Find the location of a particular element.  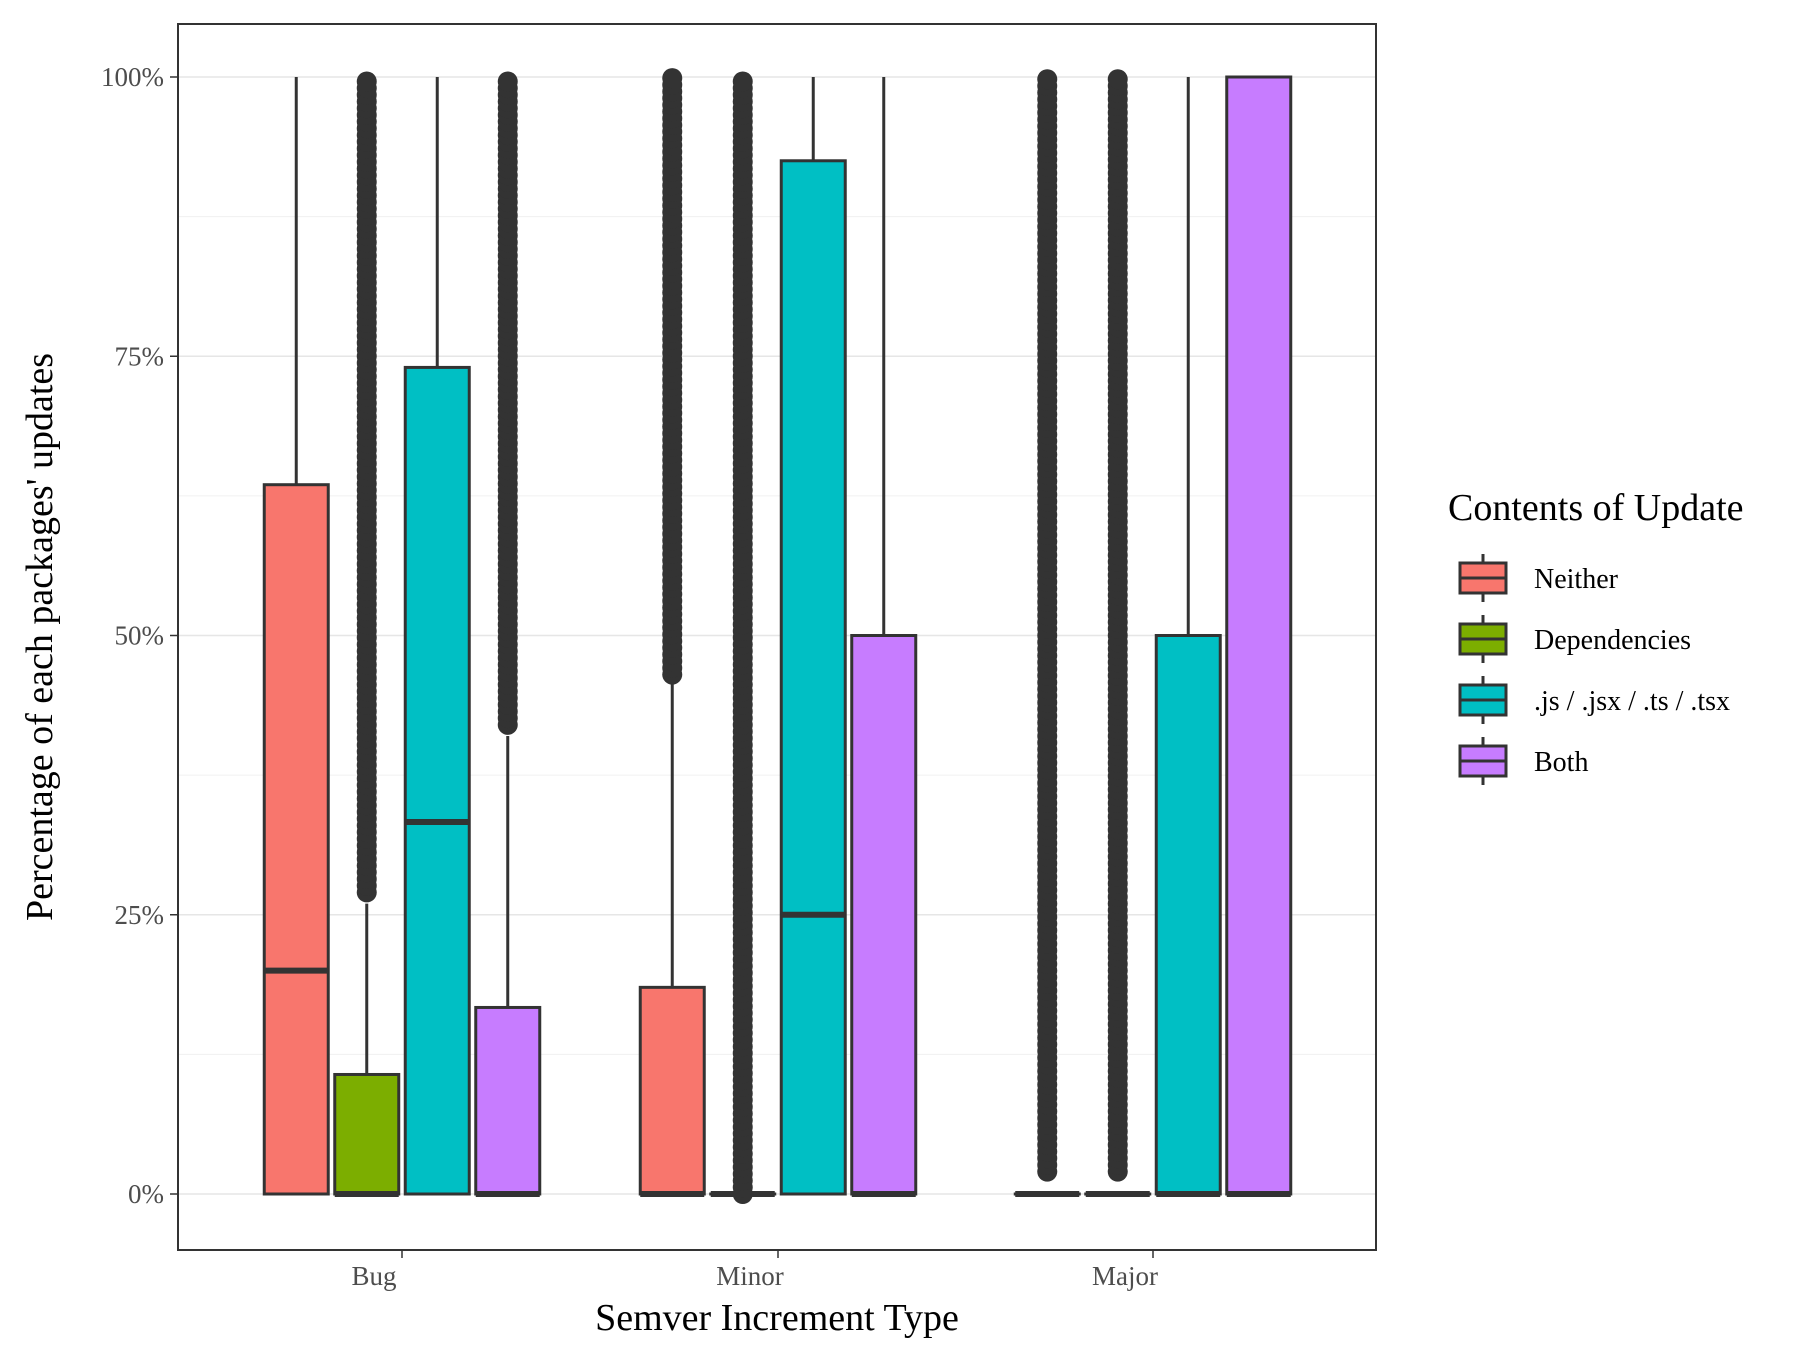

x-tick-label: Minor is located at coordinates (750, 1276).